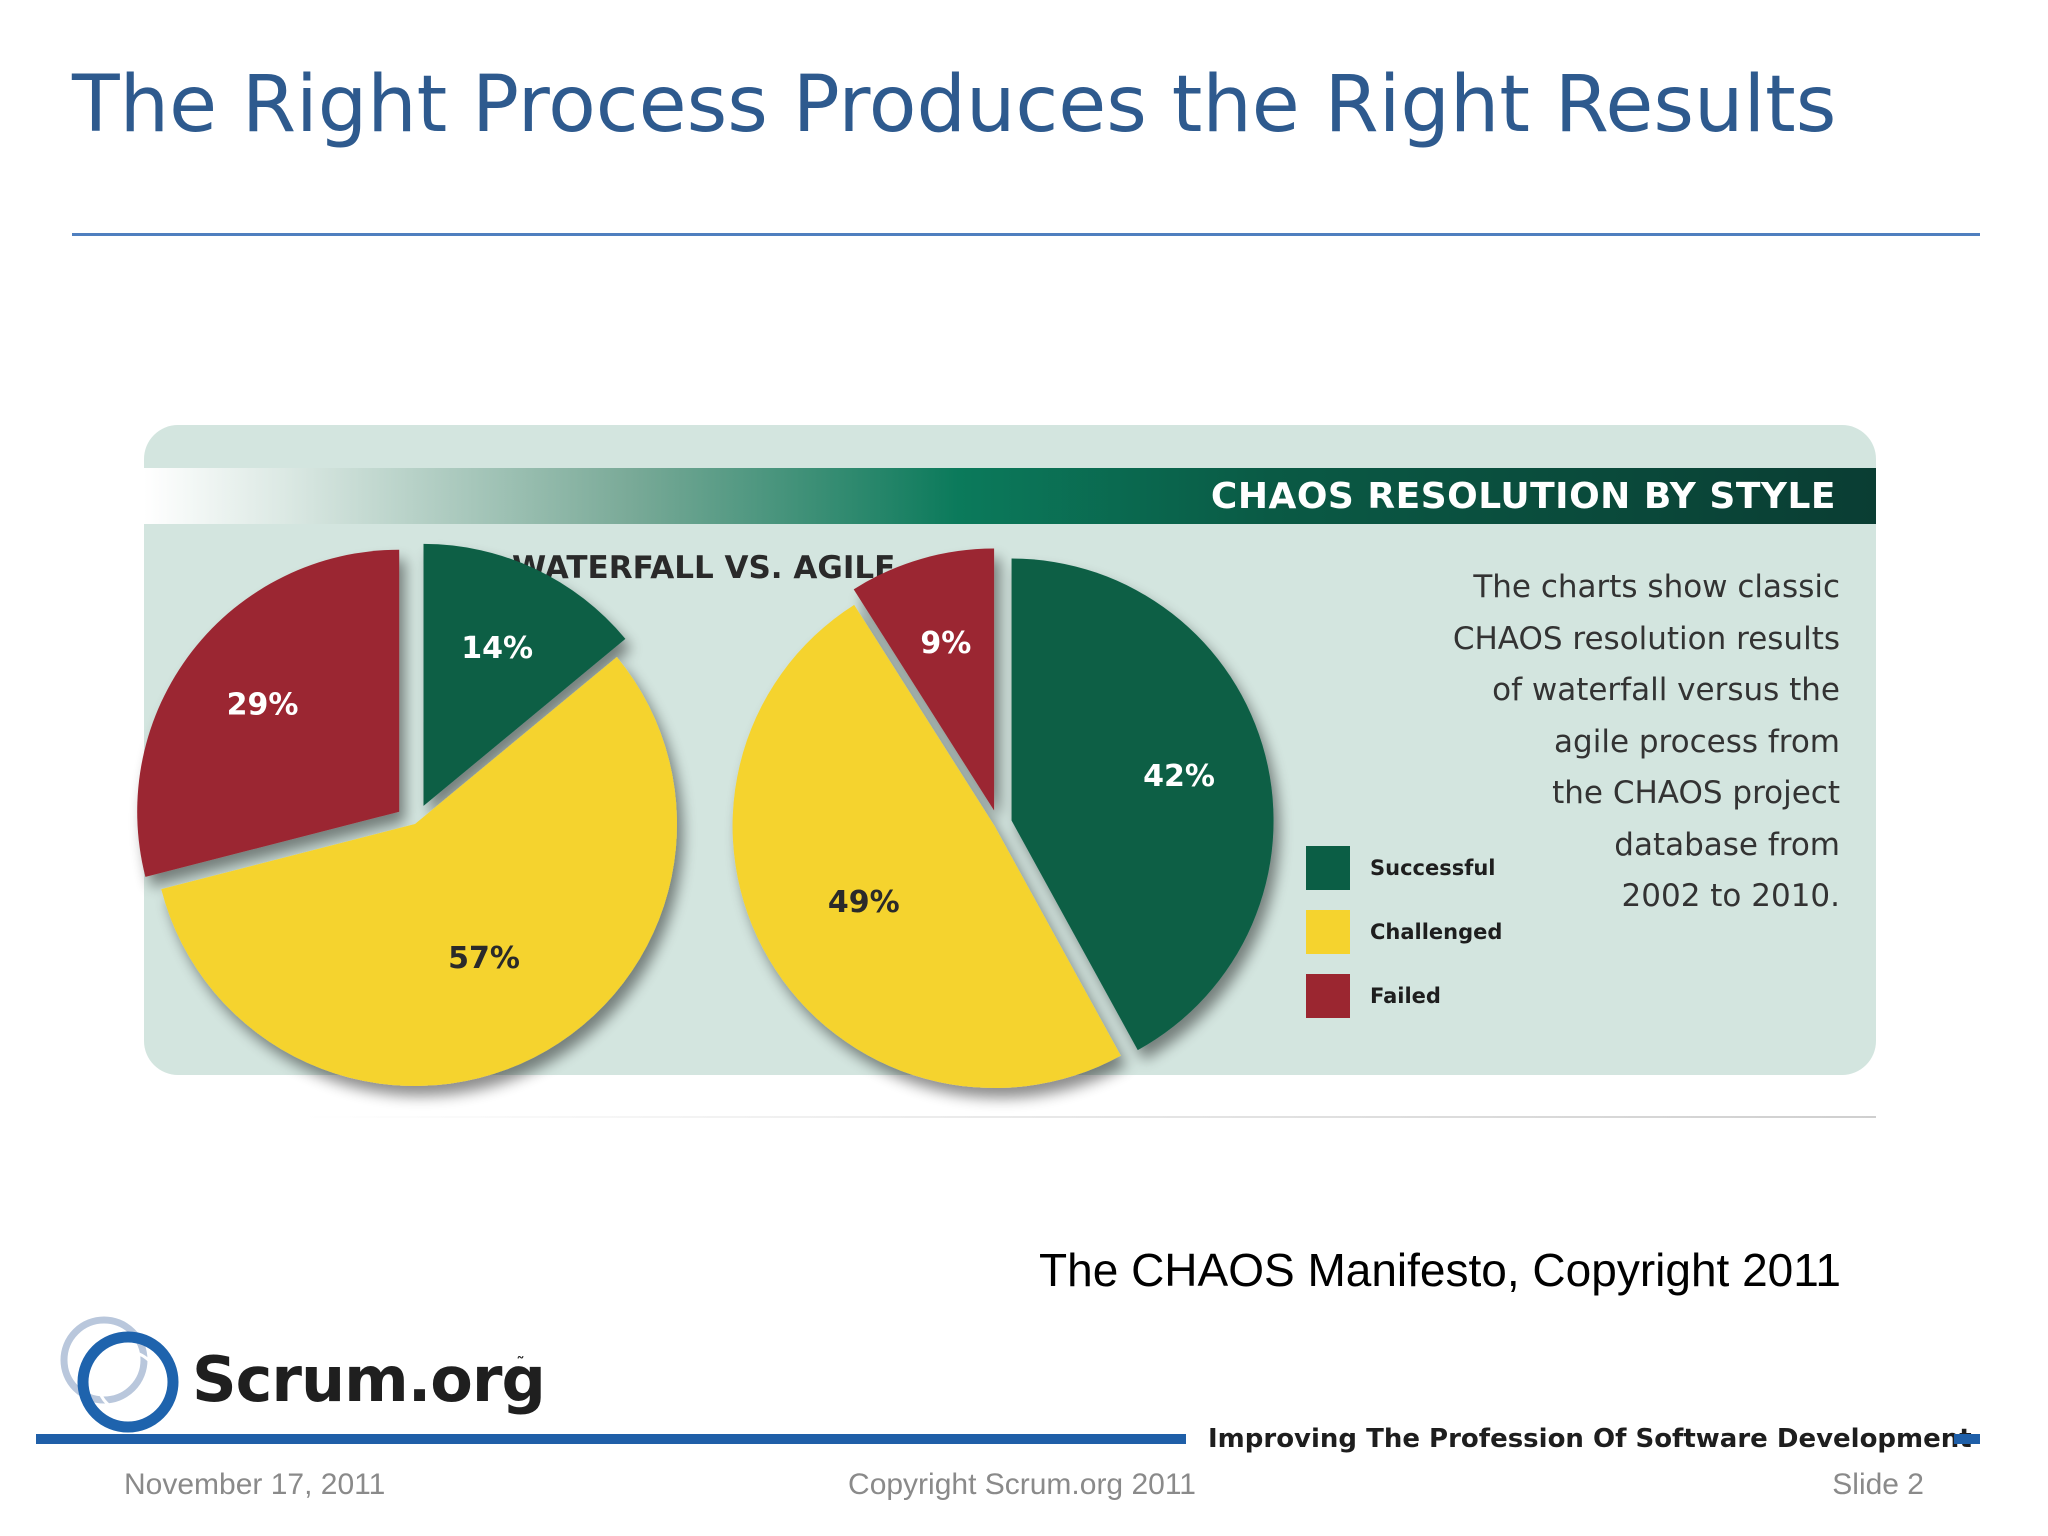 This screenshot has height=1536, width=2048. Describe the element at coordinates (704, 568) in the screenshot. I see `chart-subtitle: WATERFALL VS. AGILE` at that location.